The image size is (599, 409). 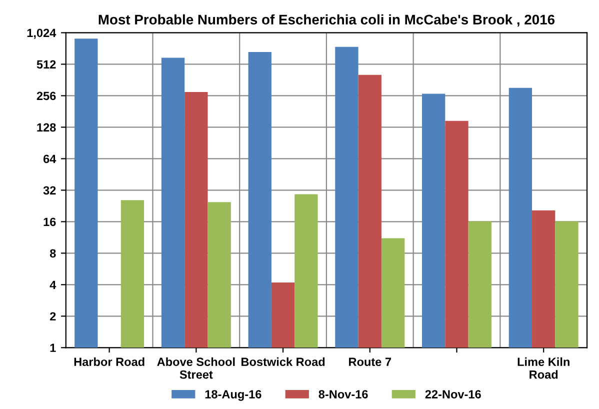 I want to click on legend-label: 8-Nov-16, so click(x=343, y=394).